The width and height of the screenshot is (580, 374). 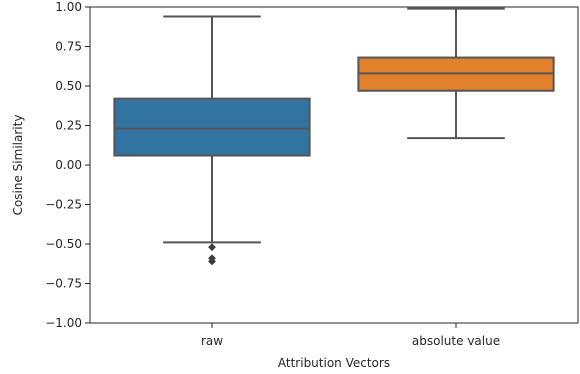 What do you see at coordinates (63, 205) in the screenshot?
I see `y-tick-label: −0.25` at bounding box center [63, 205].